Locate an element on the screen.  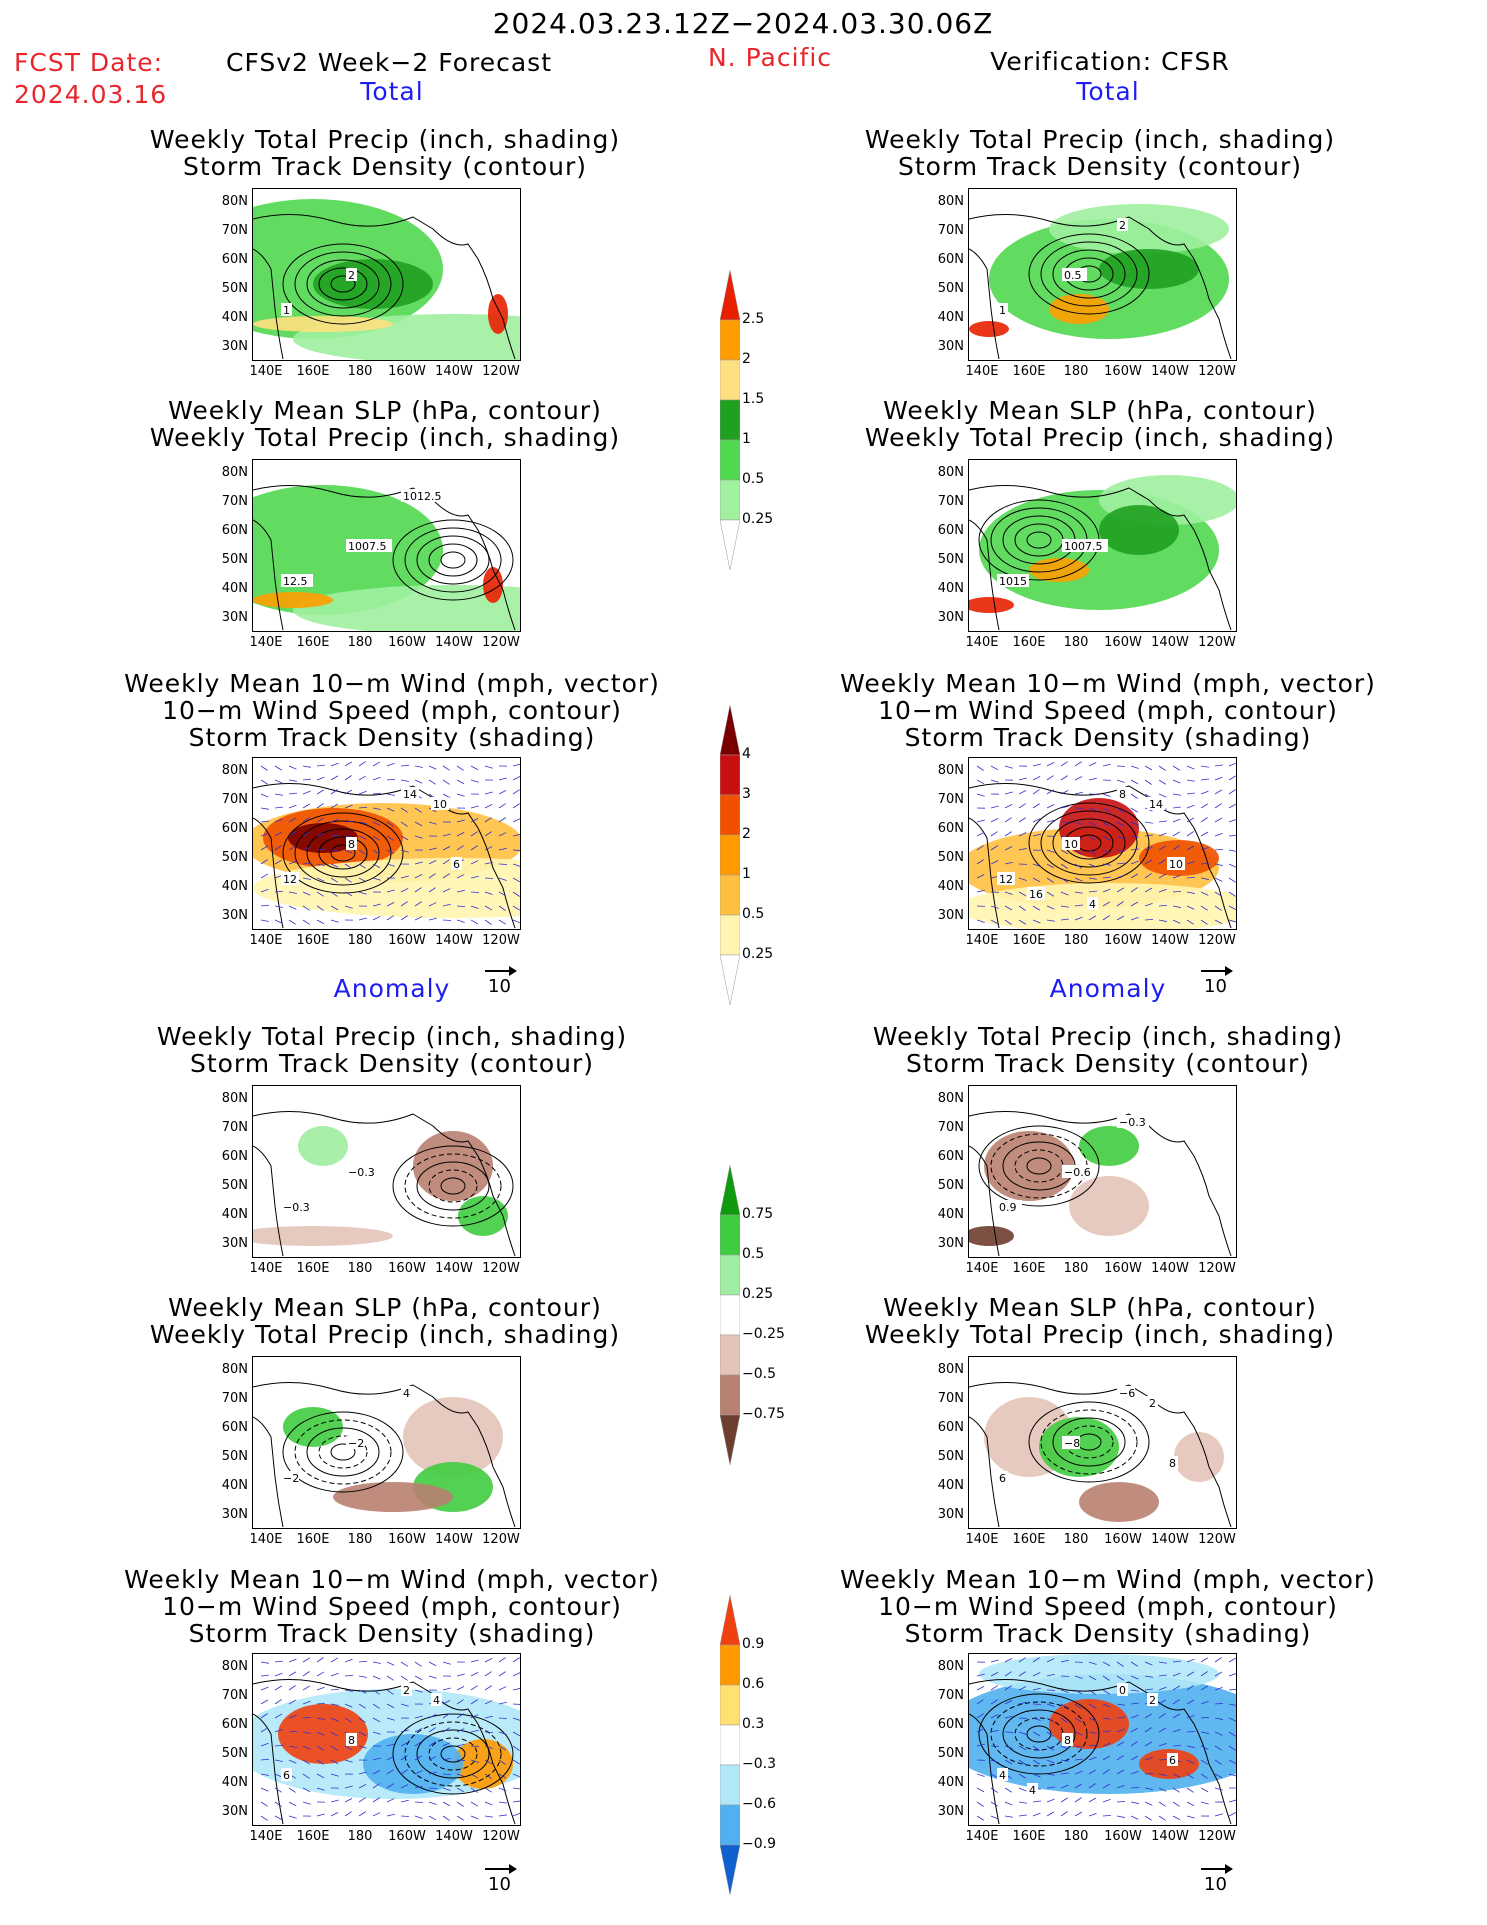
contour-label: 12.5 is located at coordinates (295, 581).